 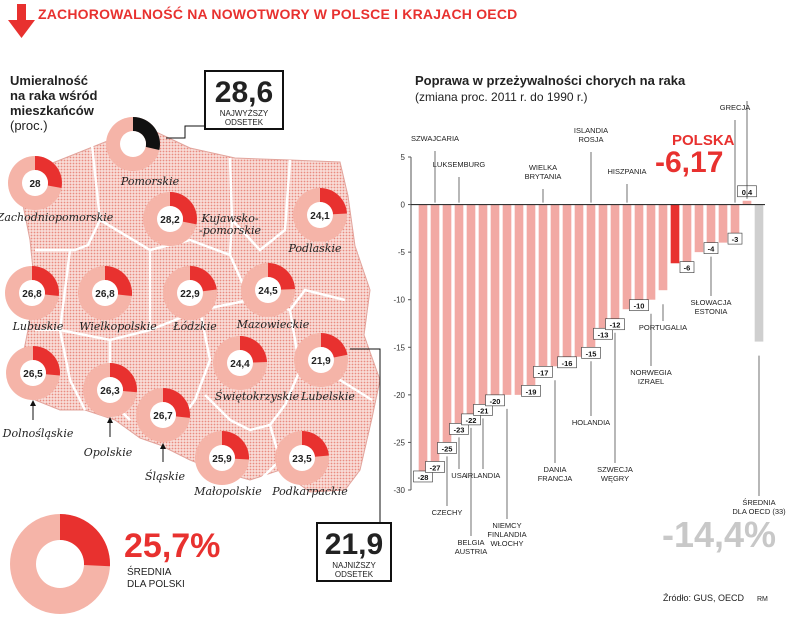 What do you see at coordinates (591, 130) in the screenshot?
I see `annotation-label: ISLANDIA` at bounding box center [591, 130].